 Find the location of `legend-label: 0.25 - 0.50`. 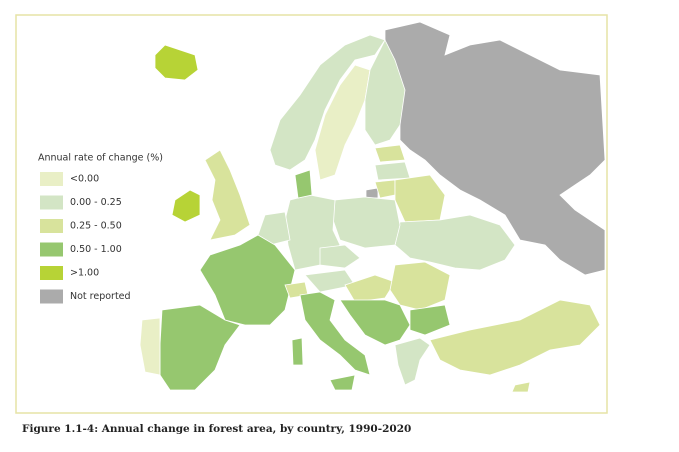

legend-label: 0.25 - 0.50 is located at coordinates (96, 226).